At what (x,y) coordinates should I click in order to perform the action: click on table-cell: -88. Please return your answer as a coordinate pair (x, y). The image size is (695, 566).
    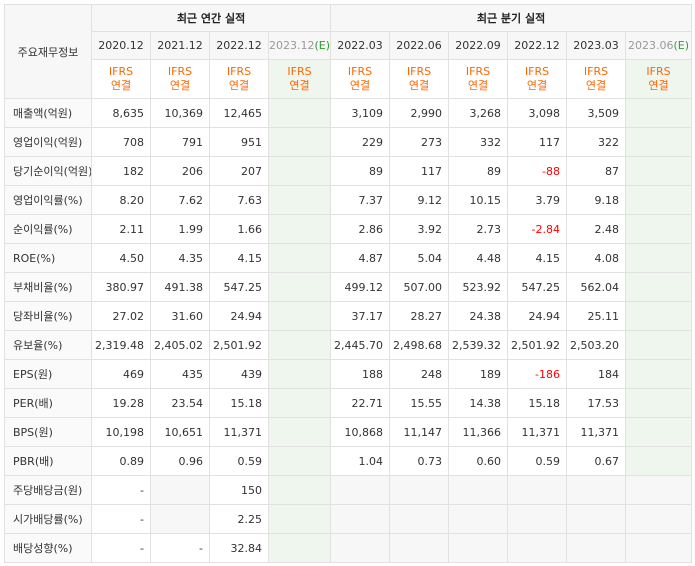
    Looking at the image, I should click on (537, 171).